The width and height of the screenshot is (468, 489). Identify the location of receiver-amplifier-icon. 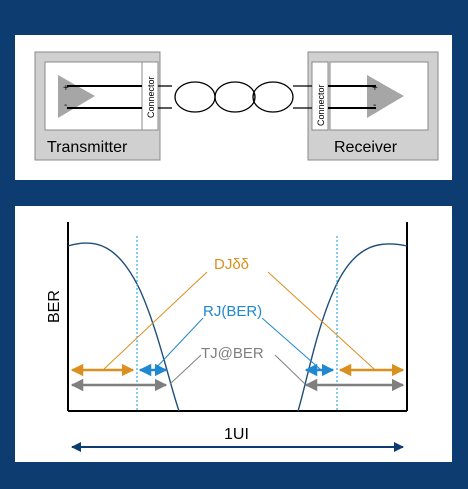
(385, 96).